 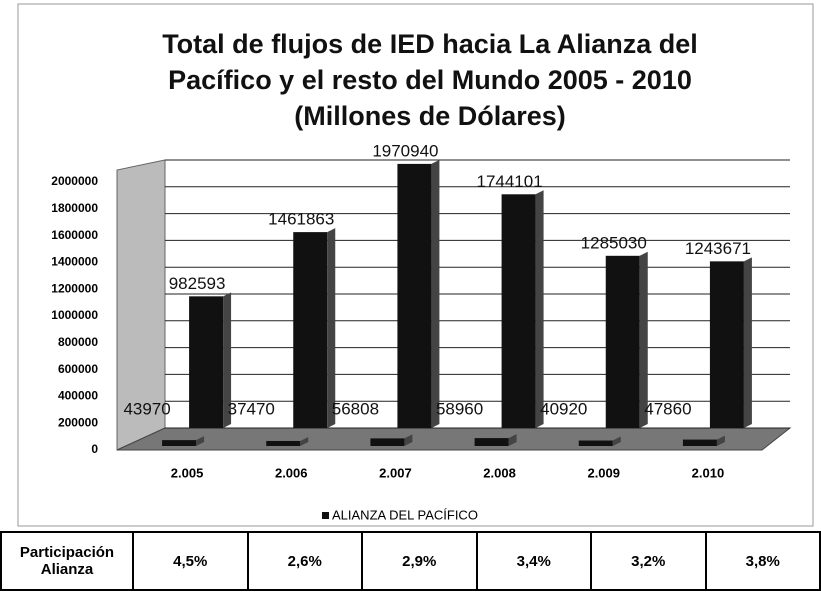 What do you see at coordinates (454, 439) in the screenshot?
I see `floor` at bounding box center [454, 439].